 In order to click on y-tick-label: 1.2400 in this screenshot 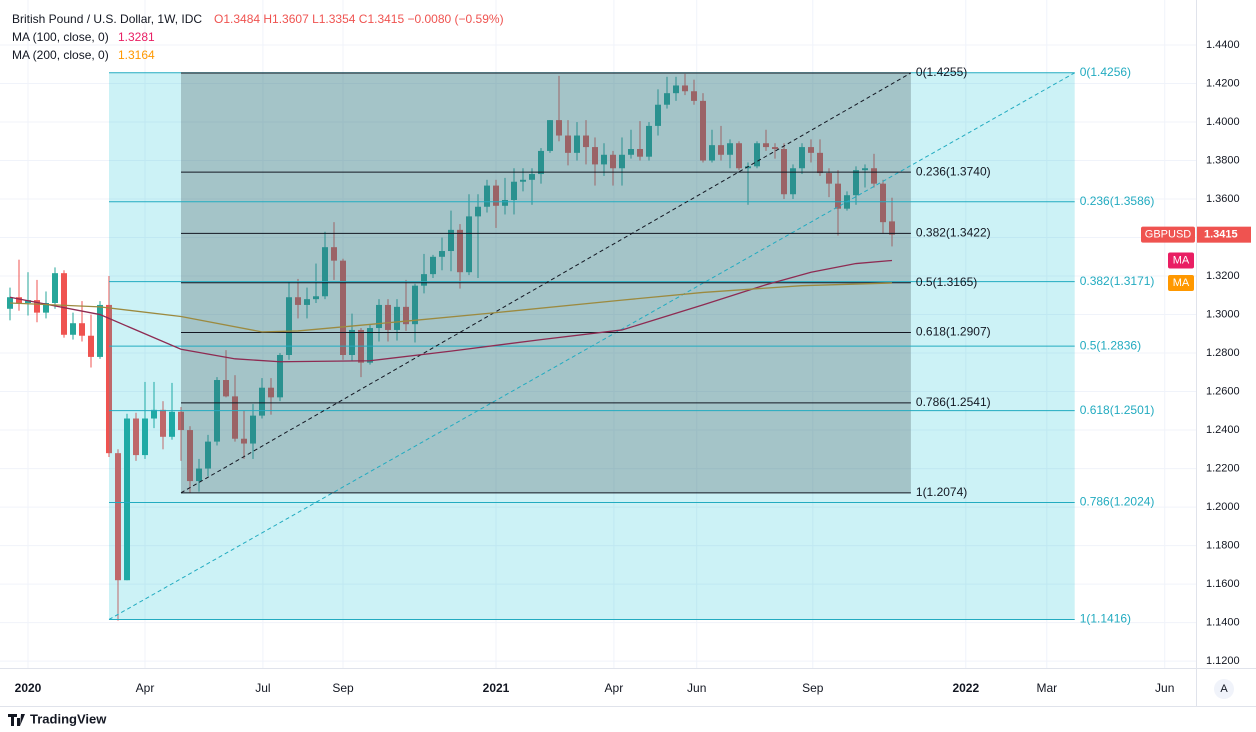, I will do `click(1223, 430)`.